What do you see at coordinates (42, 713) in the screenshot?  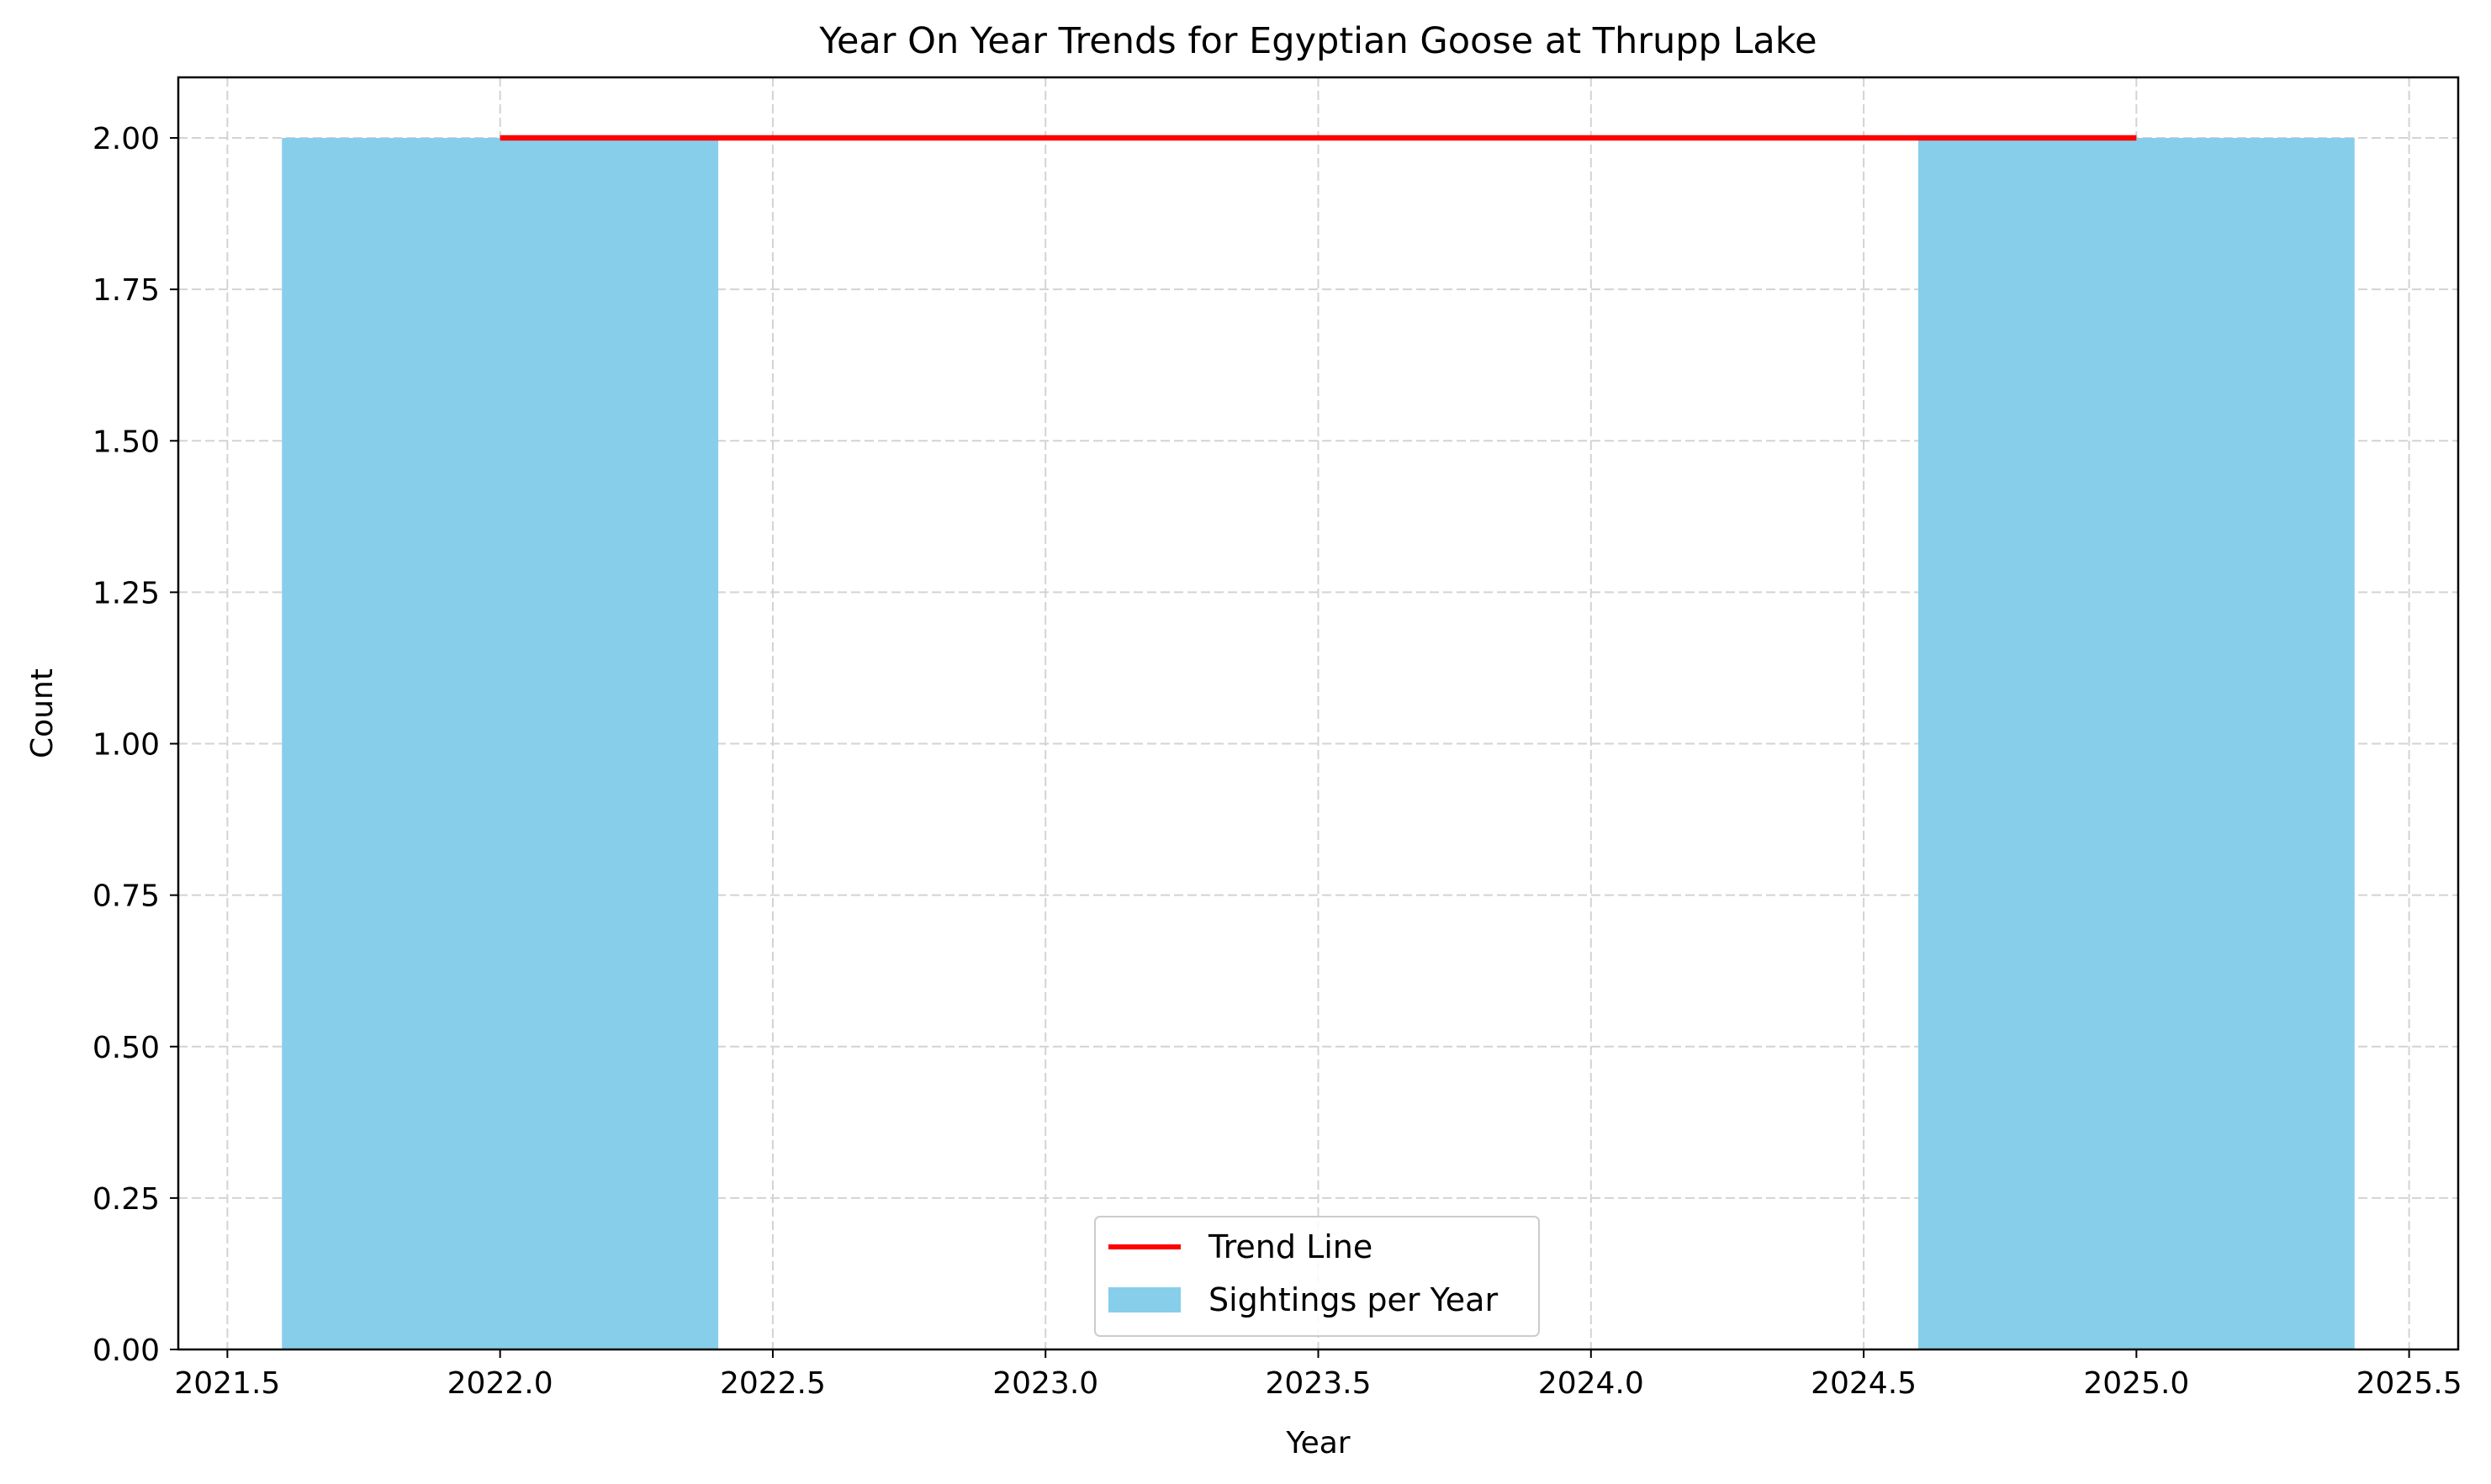 I see `y-axis-title: Count` at bounding box center [42, 713].